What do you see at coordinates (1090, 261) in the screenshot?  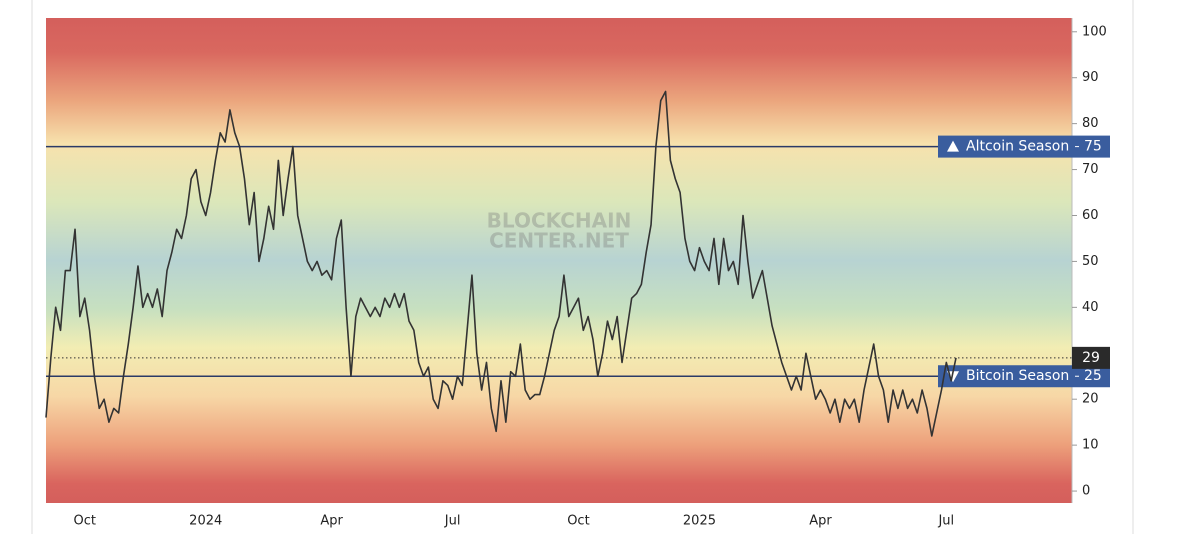 I see `y-tick-label: 50` at bounding box center [1090, 261].